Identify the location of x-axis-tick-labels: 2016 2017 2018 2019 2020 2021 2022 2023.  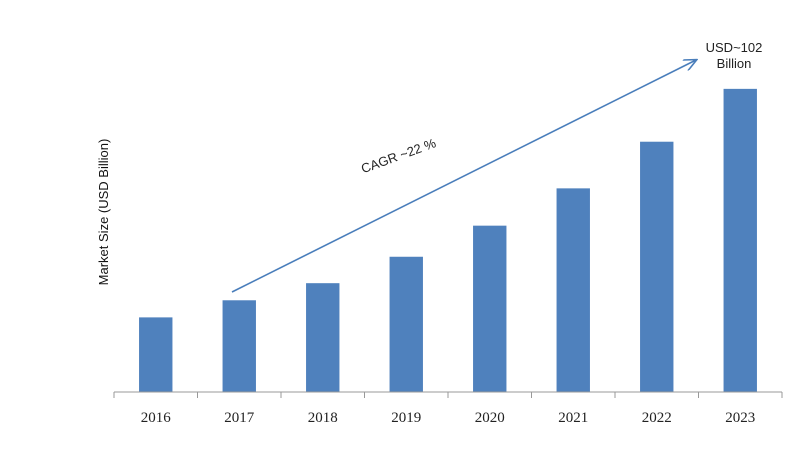
(448, 418).